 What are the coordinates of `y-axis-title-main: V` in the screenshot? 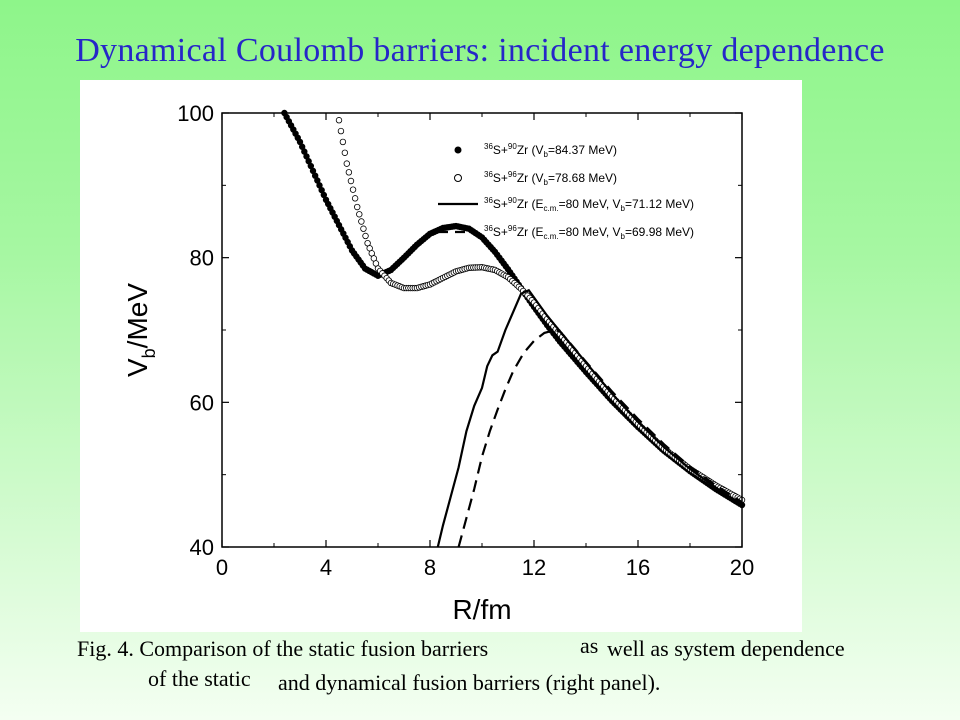 It's located at (137, 367).